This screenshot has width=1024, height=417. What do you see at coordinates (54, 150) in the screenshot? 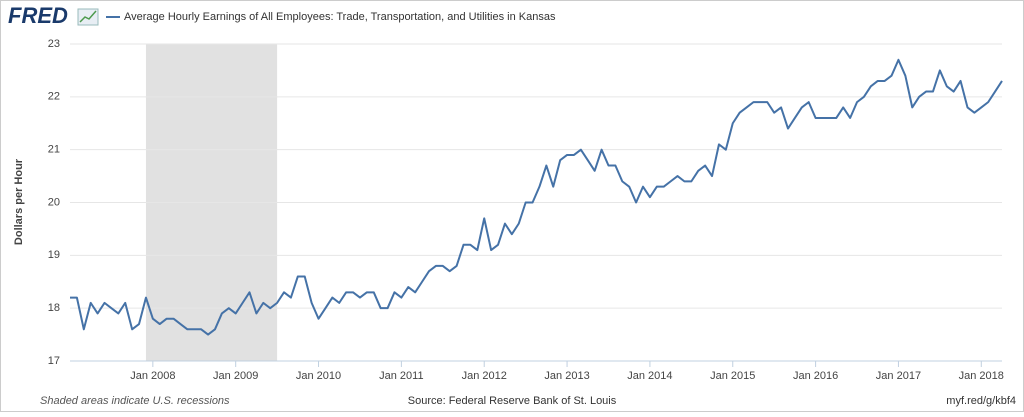
I see `y-tick-label: 21` at bounding box center [54, 150].